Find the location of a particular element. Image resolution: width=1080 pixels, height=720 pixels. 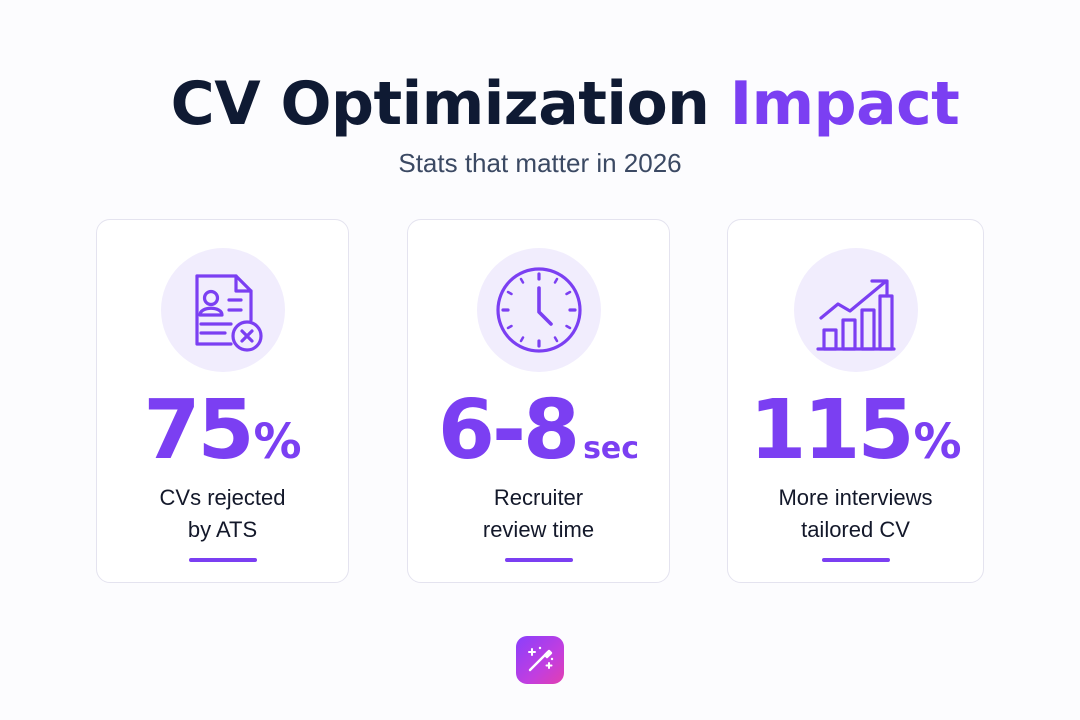

page-subtitle: Stats that matter in 2026 is located at coordinates (540, 163).